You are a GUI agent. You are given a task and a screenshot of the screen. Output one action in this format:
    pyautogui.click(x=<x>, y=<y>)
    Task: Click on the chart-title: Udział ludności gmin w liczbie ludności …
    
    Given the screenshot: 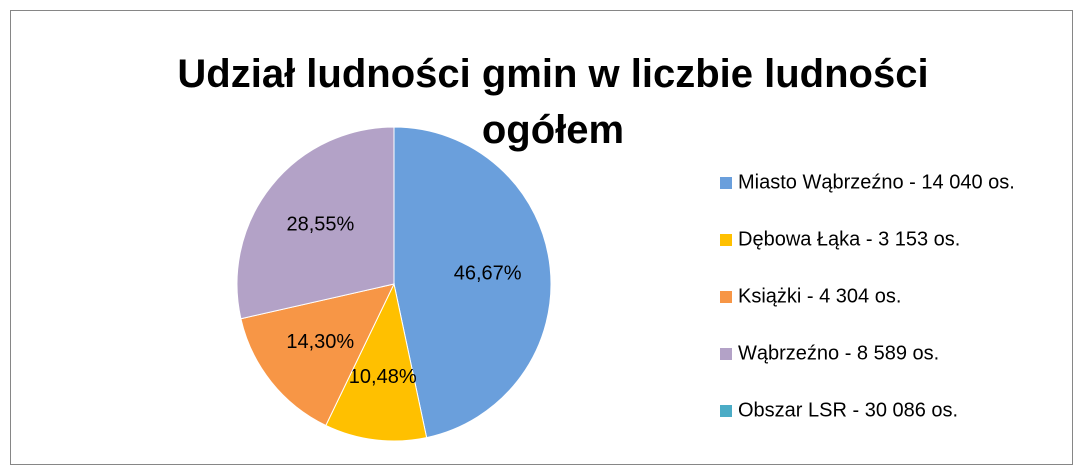 What is the action you would take?
    pyautogui.click(x=553, y=102)
    